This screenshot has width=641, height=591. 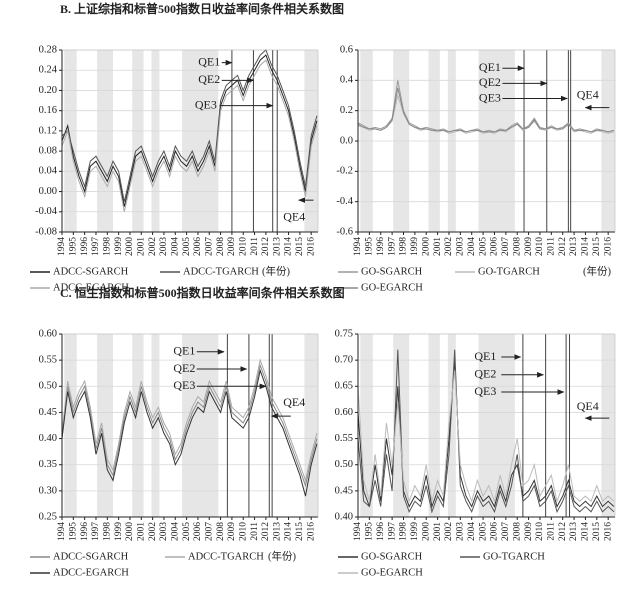 What do you see at coordinates (91, 556) in the screenshot?
I see `legend-label: ADCC-SGARCH` at bounding box center [91, 556].